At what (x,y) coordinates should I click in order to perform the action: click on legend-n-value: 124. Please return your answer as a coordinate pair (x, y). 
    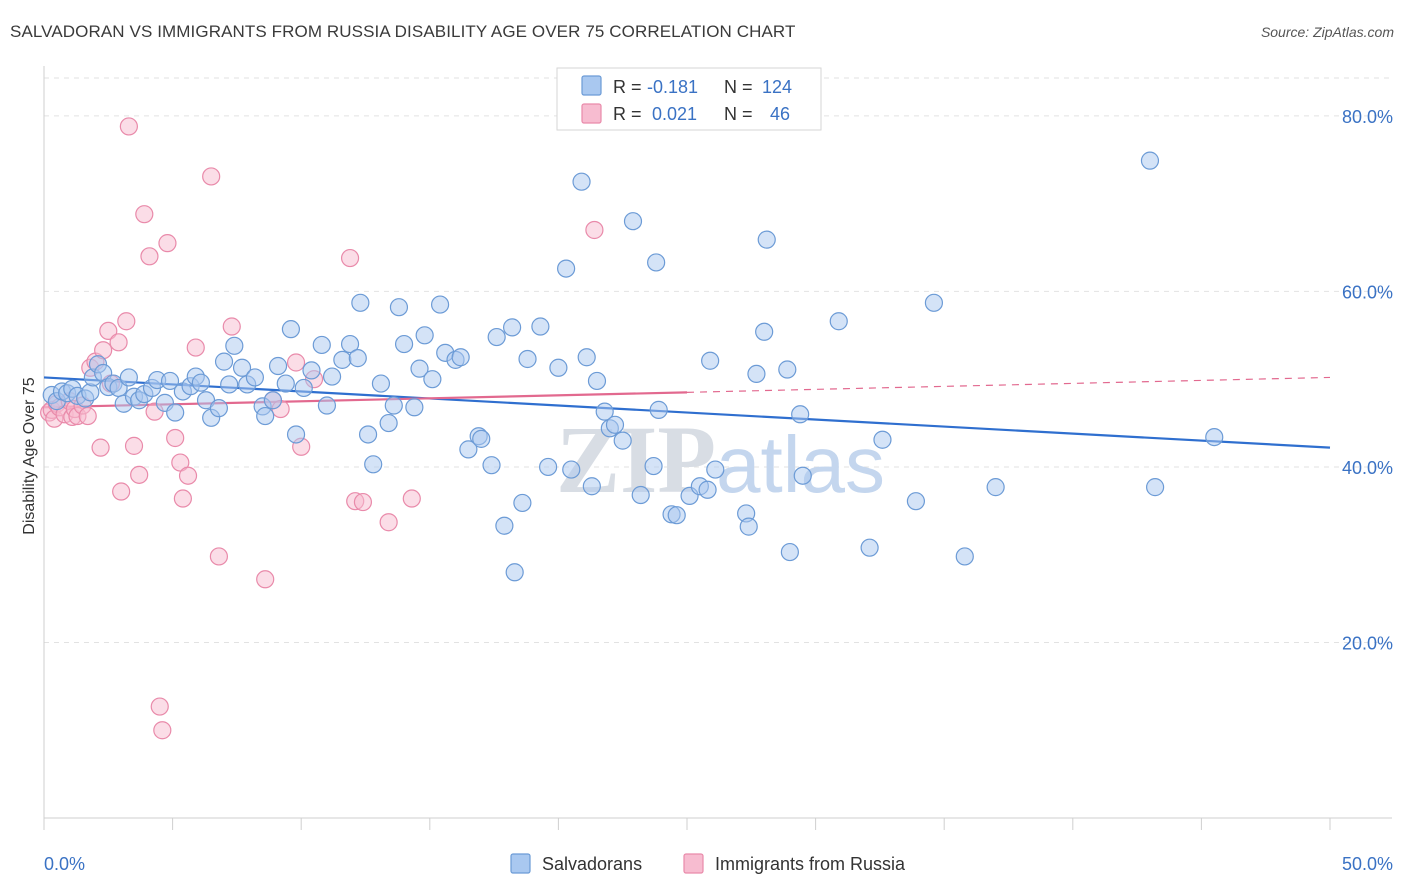
    Looking at the image, I should click on (777, 87).